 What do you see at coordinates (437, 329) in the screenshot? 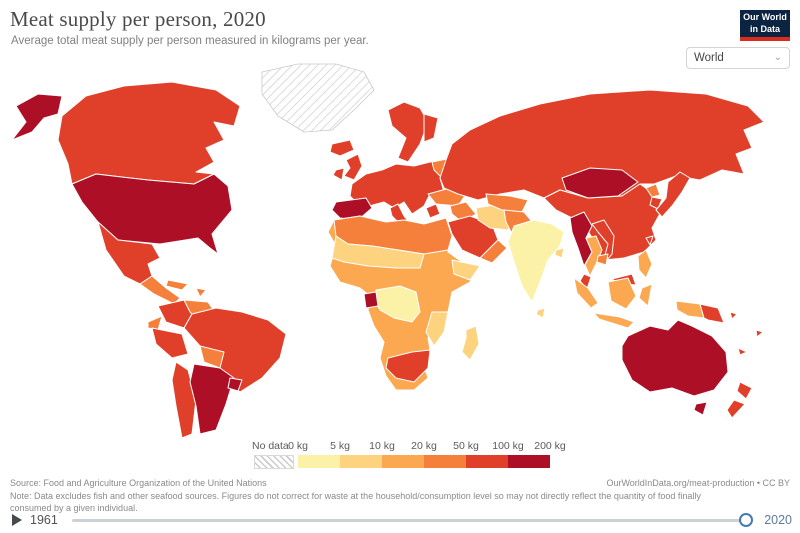
I see `region-tanzania-mozambique` at bounding box center [437, 329].